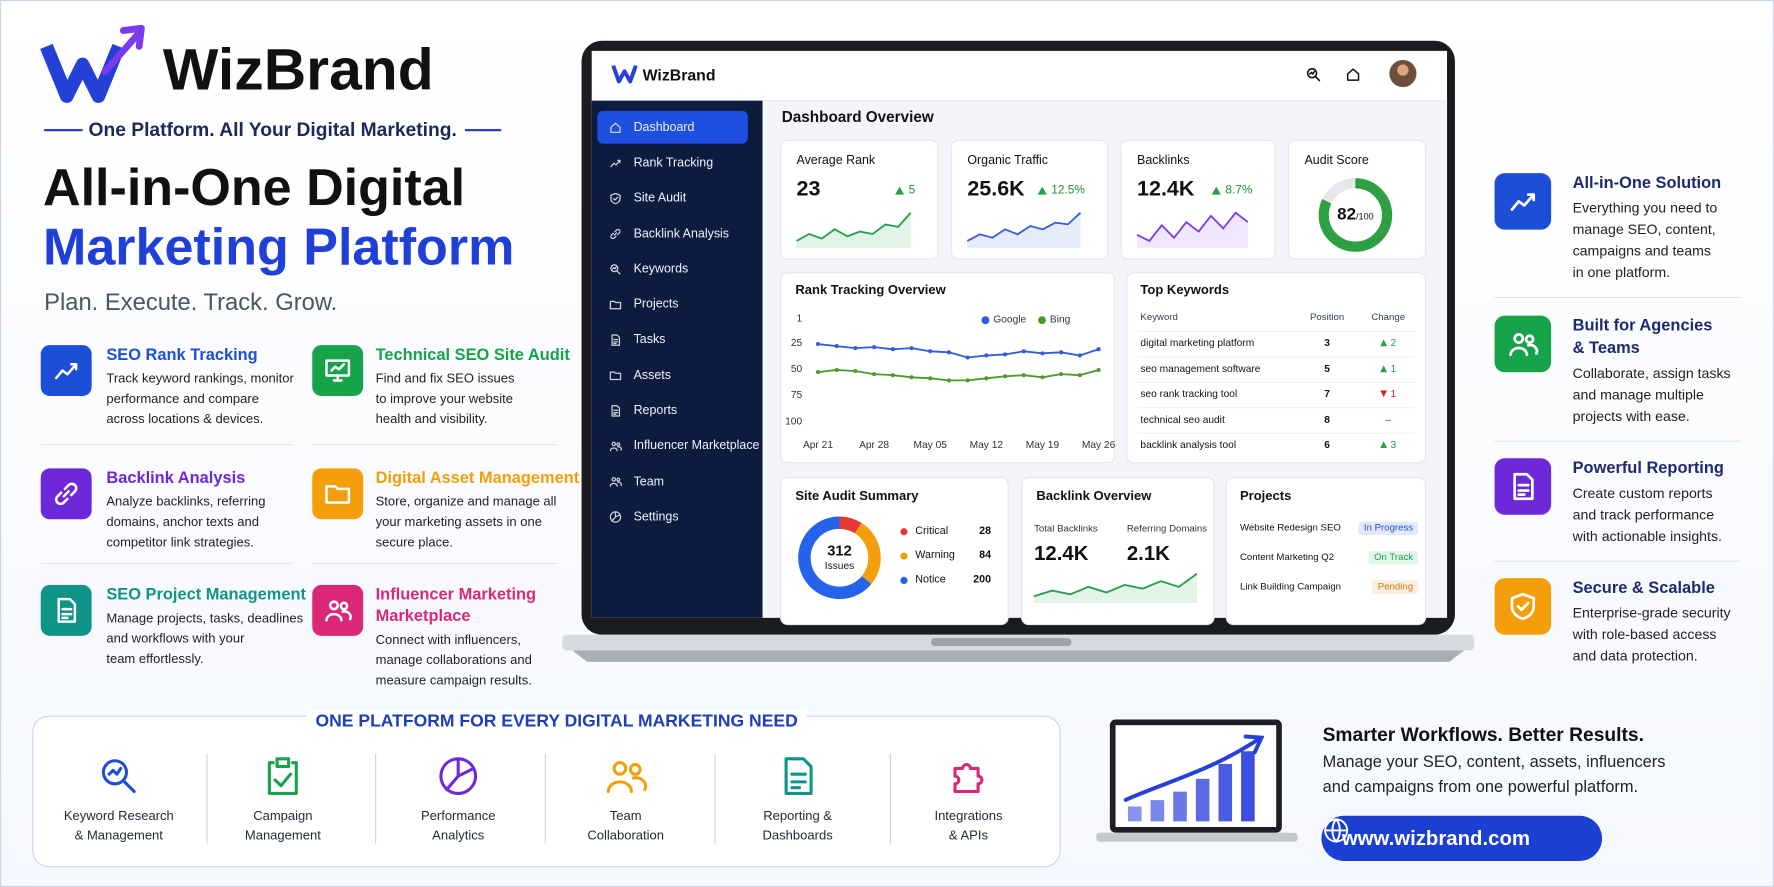 The width and height of the screenshot is (1774, 887). Describe the element at coordinates (1388, 393) in the screenshot. I see `change: 1` at that location.